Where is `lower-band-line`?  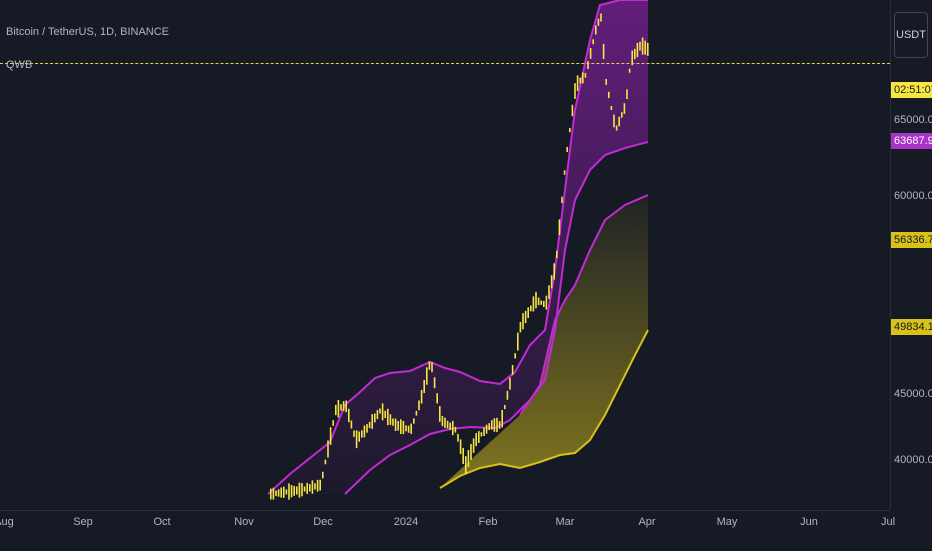 lower-band-line is located at coordinates (544, 409).